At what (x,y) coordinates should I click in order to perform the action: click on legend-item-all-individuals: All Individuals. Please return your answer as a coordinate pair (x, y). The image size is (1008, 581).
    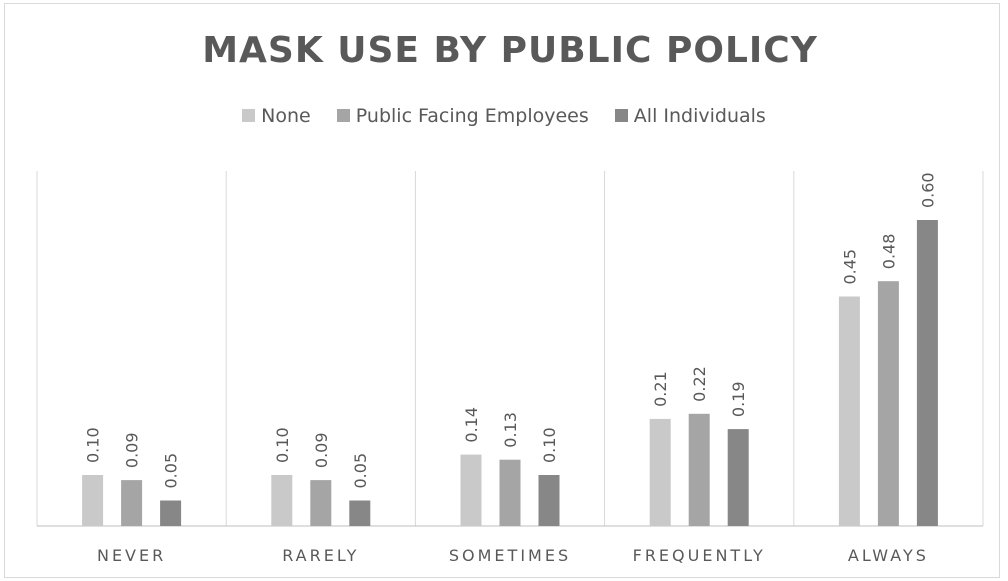
    Looking at the image, I should click on (690, 116).